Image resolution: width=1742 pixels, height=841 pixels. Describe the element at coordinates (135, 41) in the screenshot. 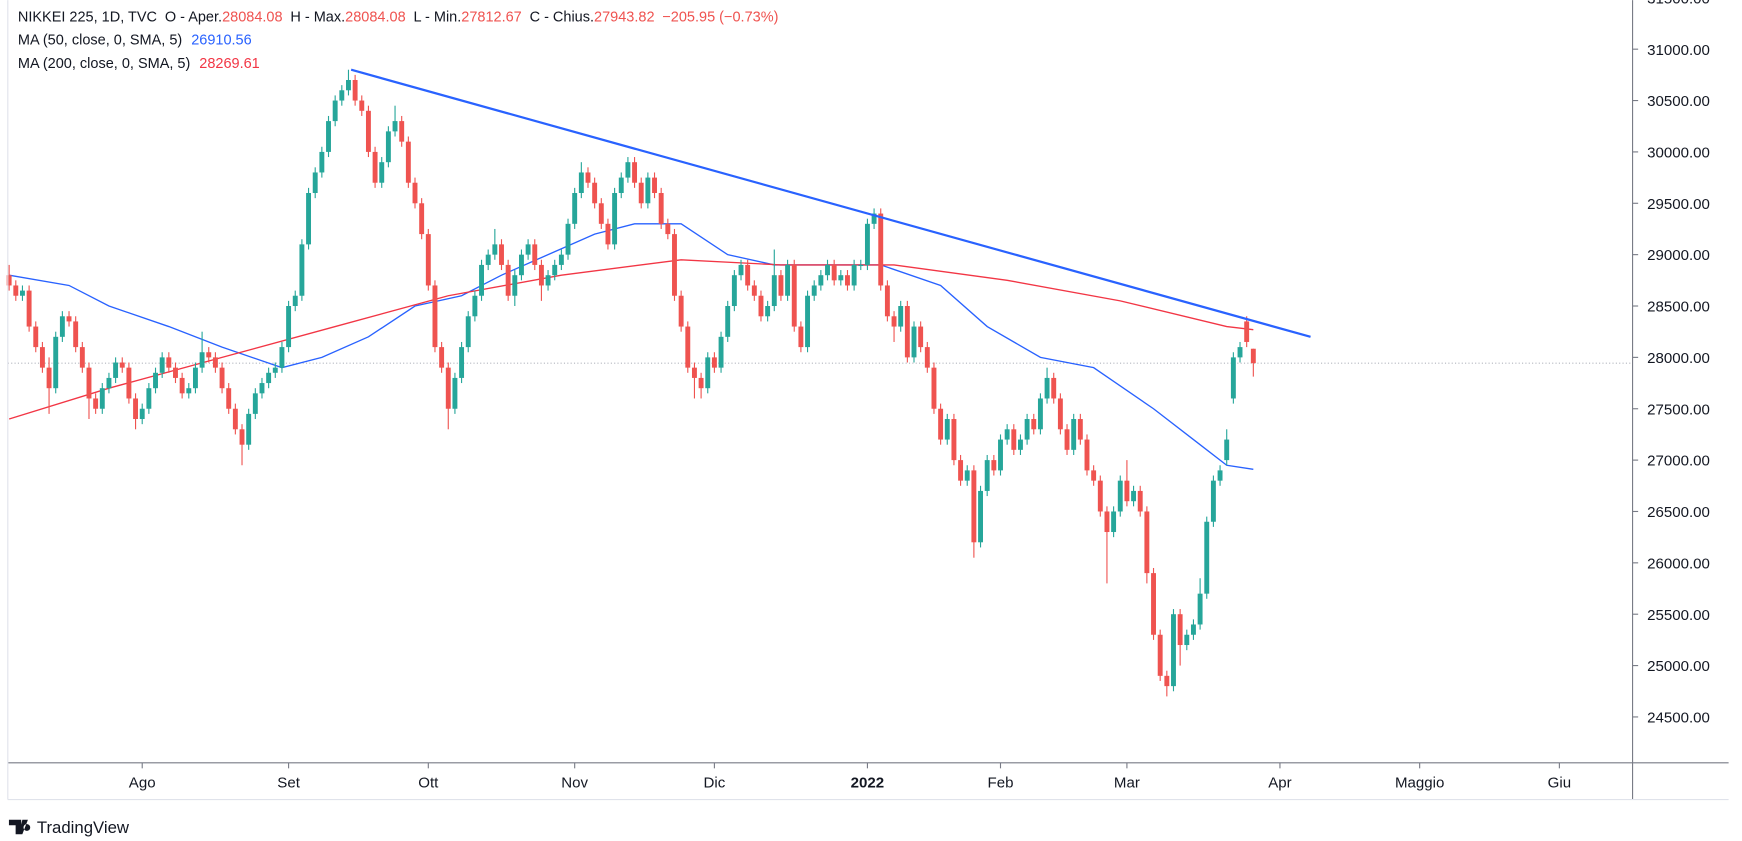

I see `legend-ma50: MA (50, close, 0, SMA, 5) 26910.56` at that location.